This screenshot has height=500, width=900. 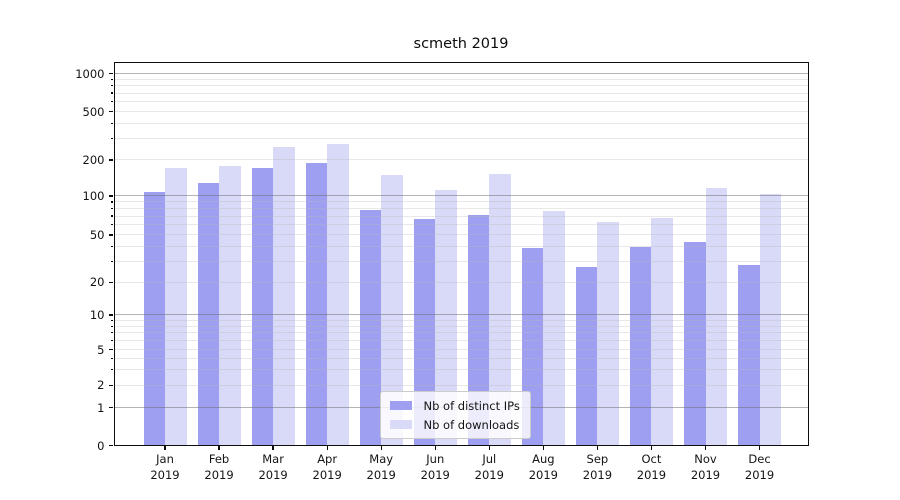 I want to click on bar-ips-feb, so click(x=208, y=314).